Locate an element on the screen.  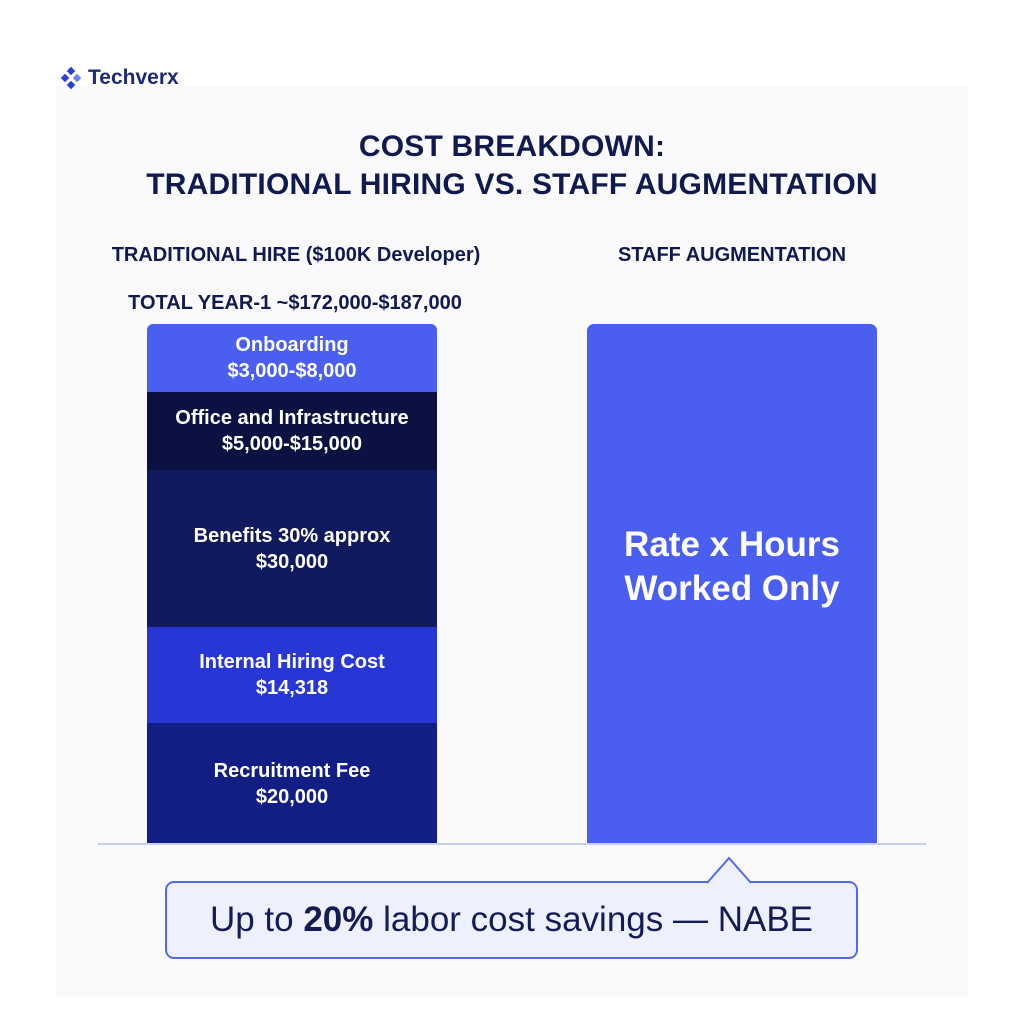
callout-text: Up to 20% labor cost savings — NABE is located at coordinates (511, 920).